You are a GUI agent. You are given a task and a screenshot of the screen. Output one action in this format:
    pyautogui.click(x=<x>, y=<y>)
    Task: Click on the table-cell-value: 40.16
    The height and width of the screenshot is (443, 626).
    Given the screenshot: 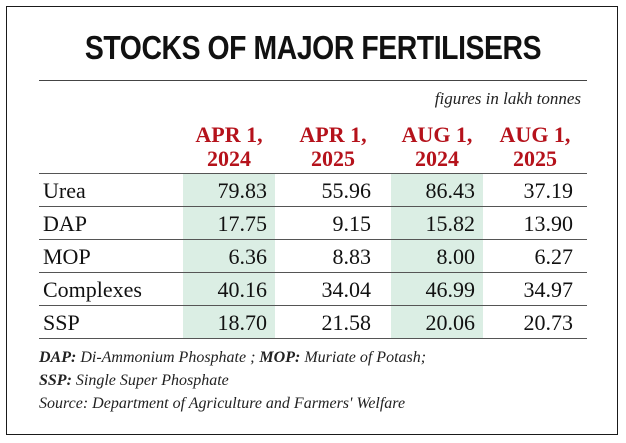 What is the action you would take?
    pyautogui.click(x=242, y=289)
    